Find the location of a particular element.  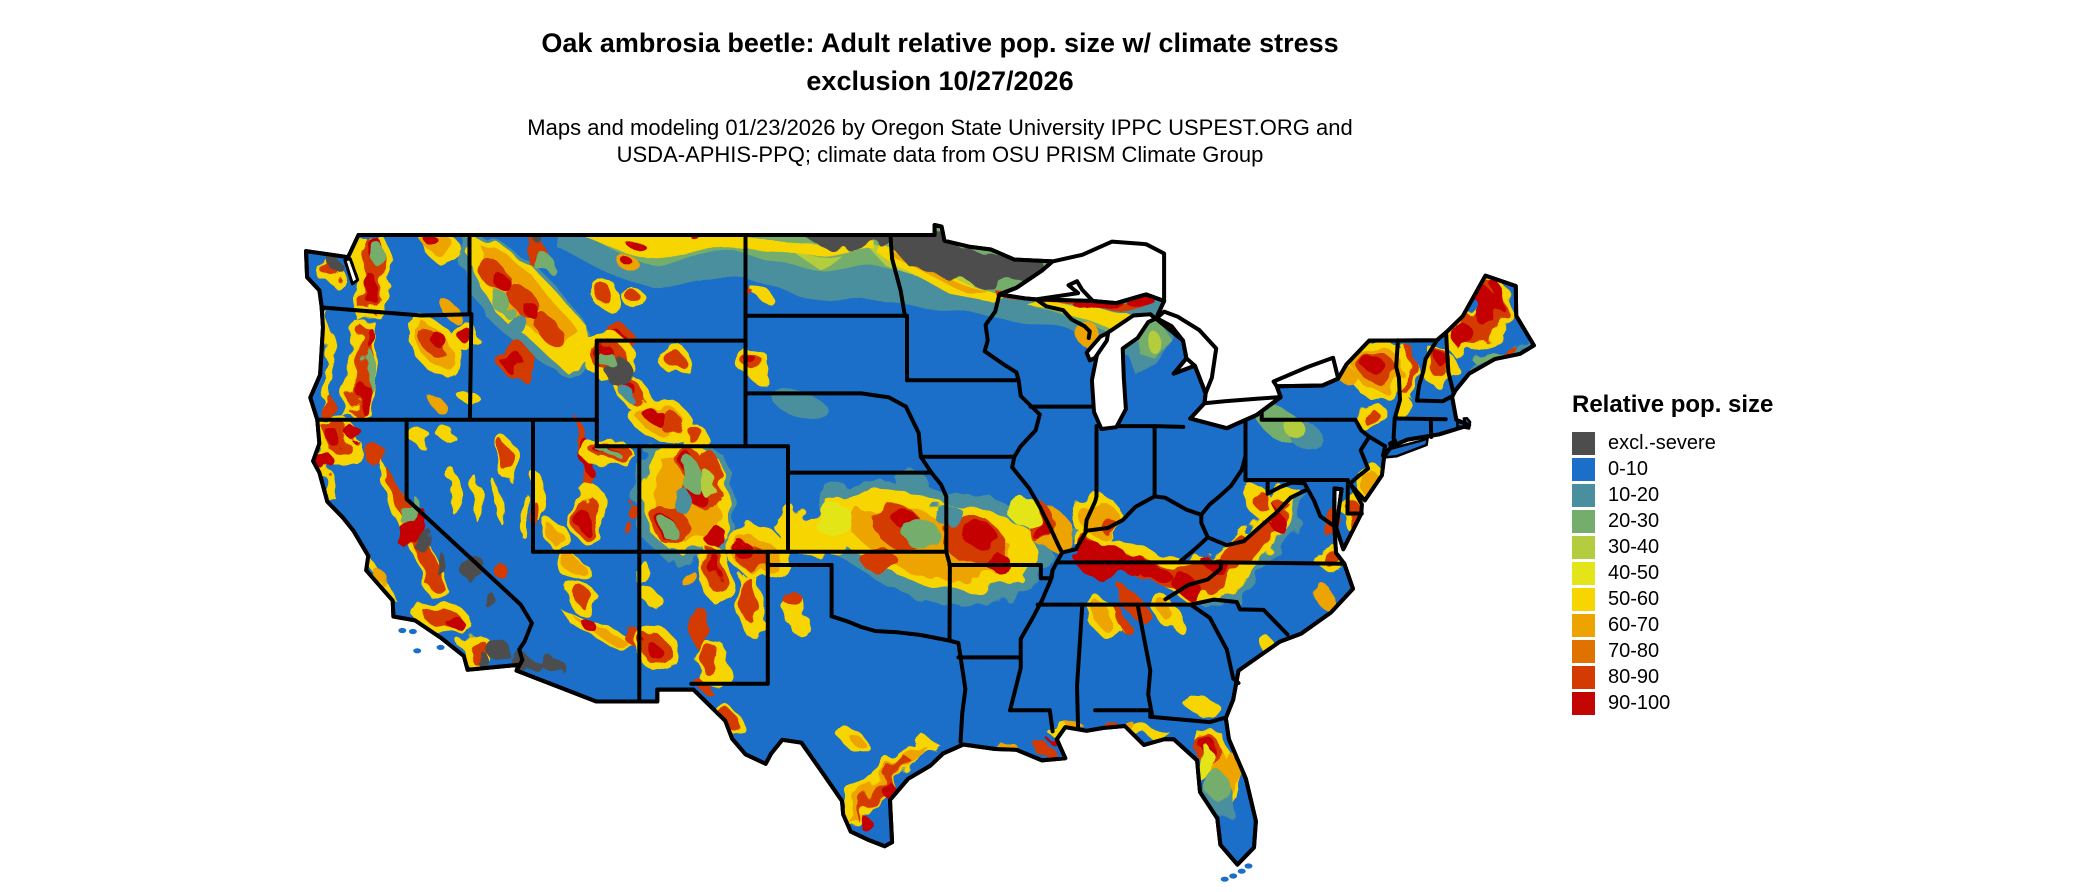

legend-label: 40-50 is located at coordinates (1634, 573).